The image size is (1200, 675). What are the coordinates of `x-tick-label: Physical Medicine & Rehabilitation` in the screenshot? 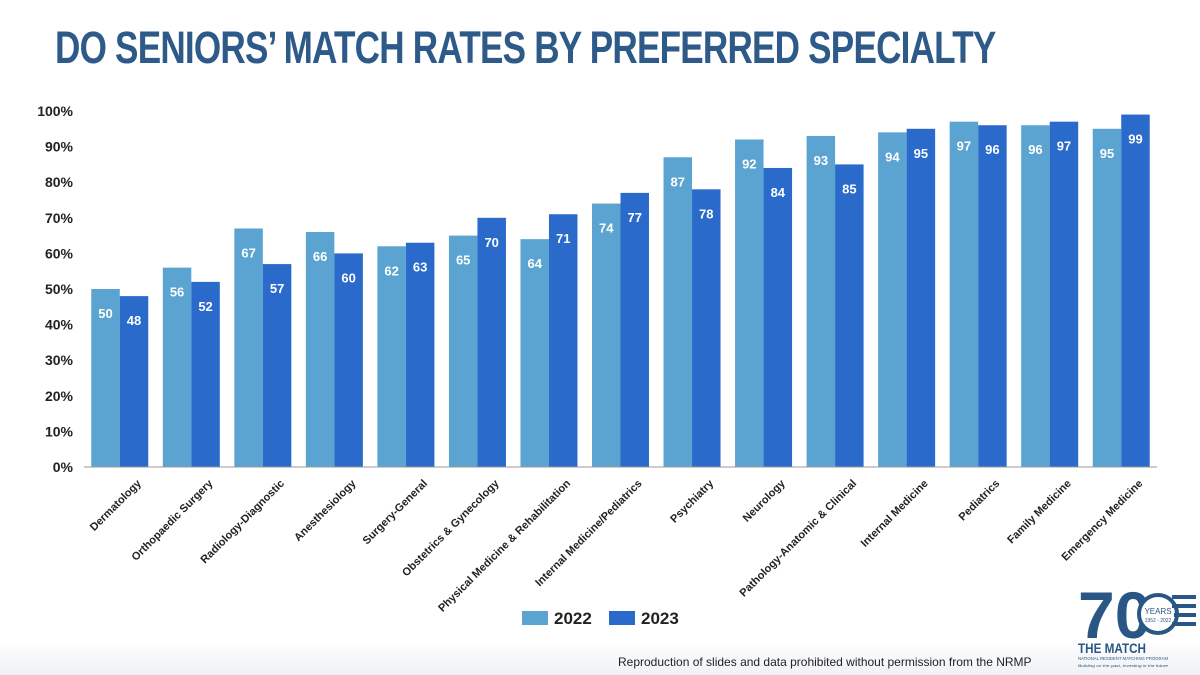 It's located at (504, 545).